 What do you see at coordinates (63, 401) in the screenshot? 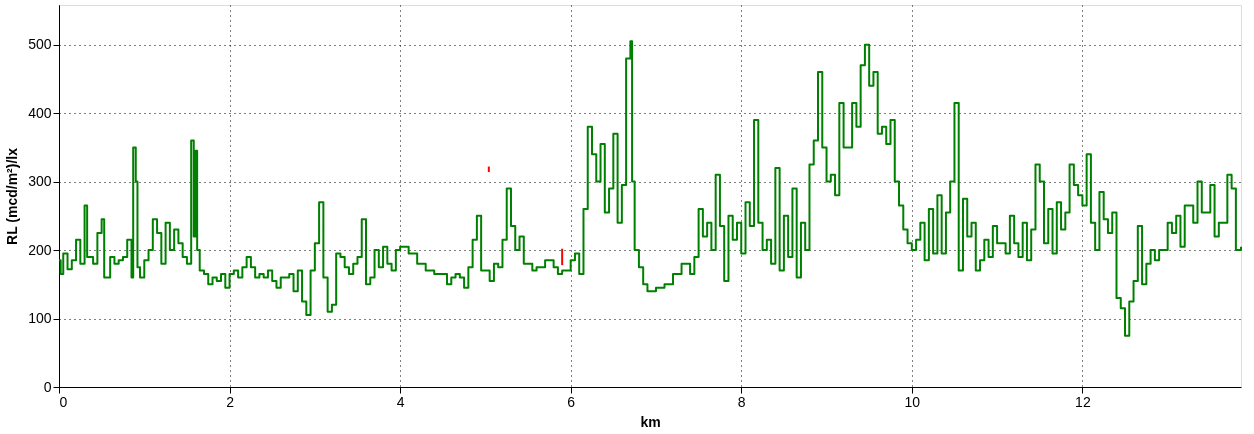
I see `x-tick-label: 0` at bounding box center [63, 401].